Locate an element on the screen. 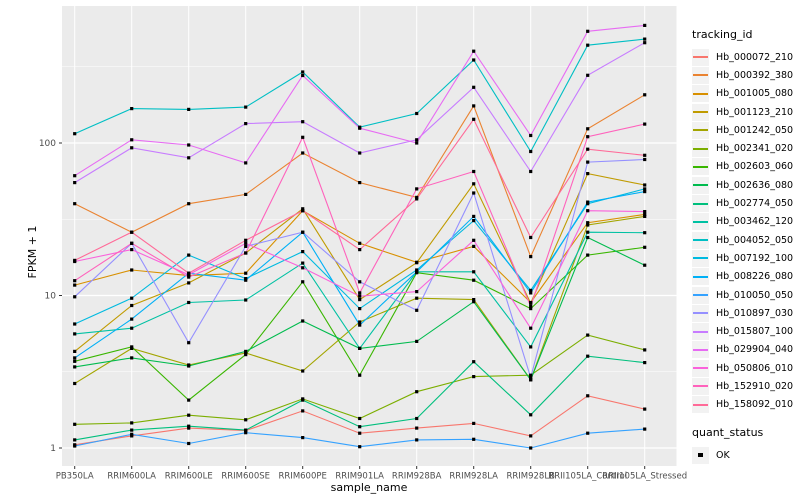  legend-item: Hb_010897_030 is located at coordinates (746, 313).